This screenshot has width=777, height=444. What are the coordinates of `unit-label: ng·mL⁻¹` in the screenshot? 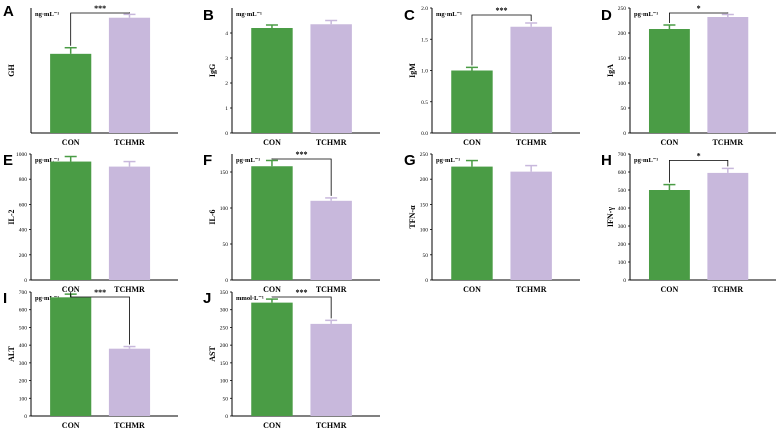 It's located at (47, 14).